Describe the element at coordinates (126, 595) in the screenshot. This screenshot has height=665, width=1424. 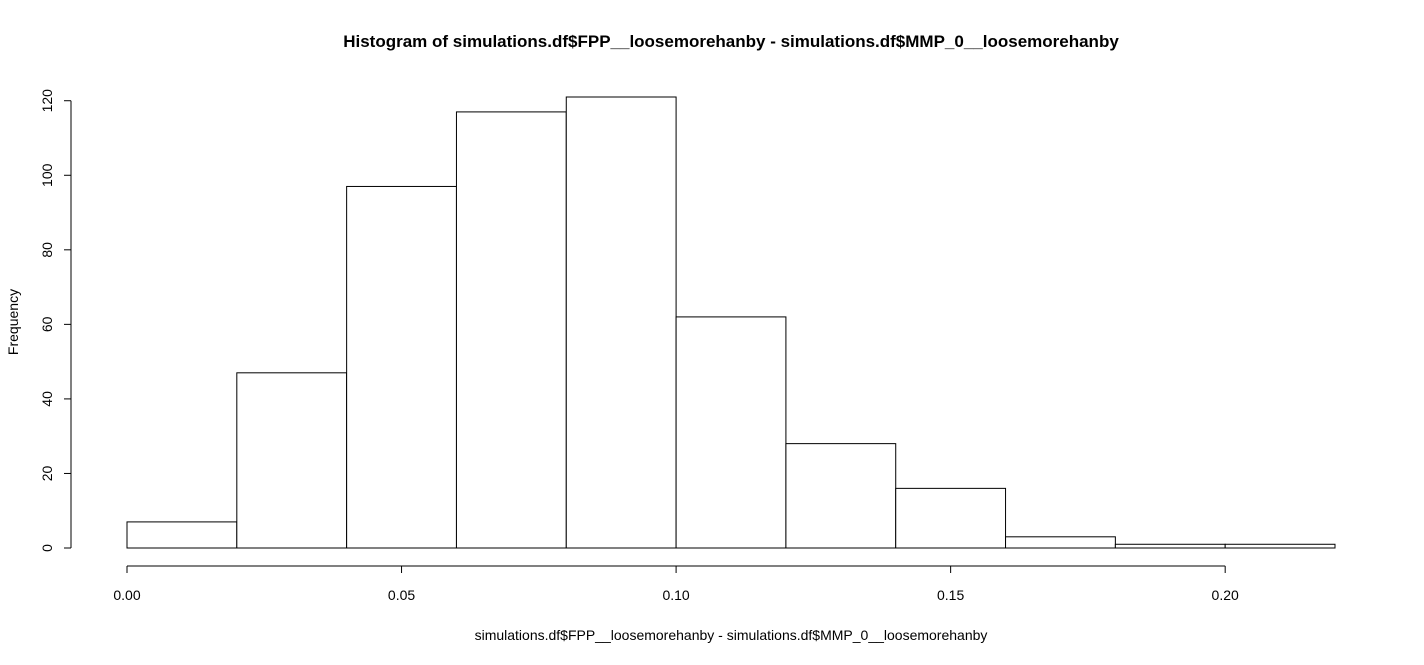
I see `x-tick-label: 0.00` at that location.